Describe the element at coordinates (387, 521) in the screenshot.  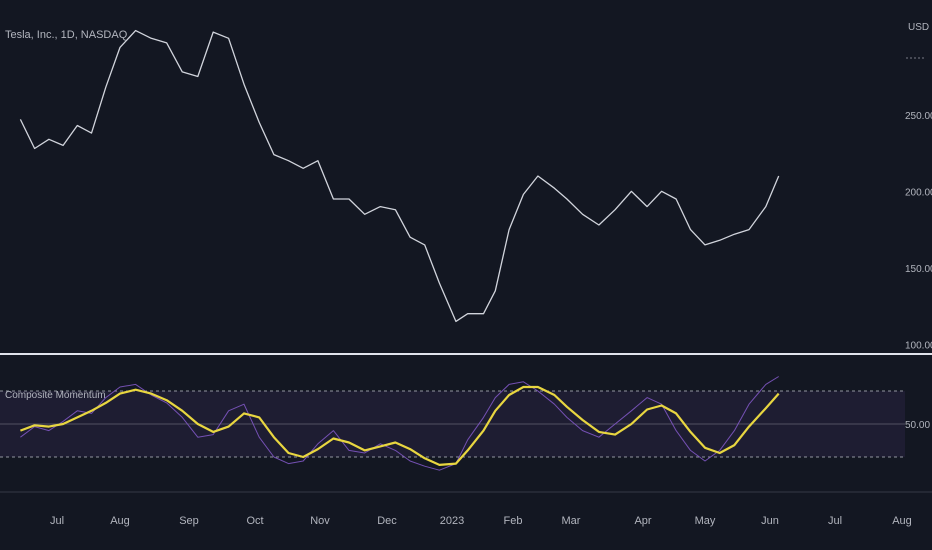
I see `time-tick-label: Dec` at that location.